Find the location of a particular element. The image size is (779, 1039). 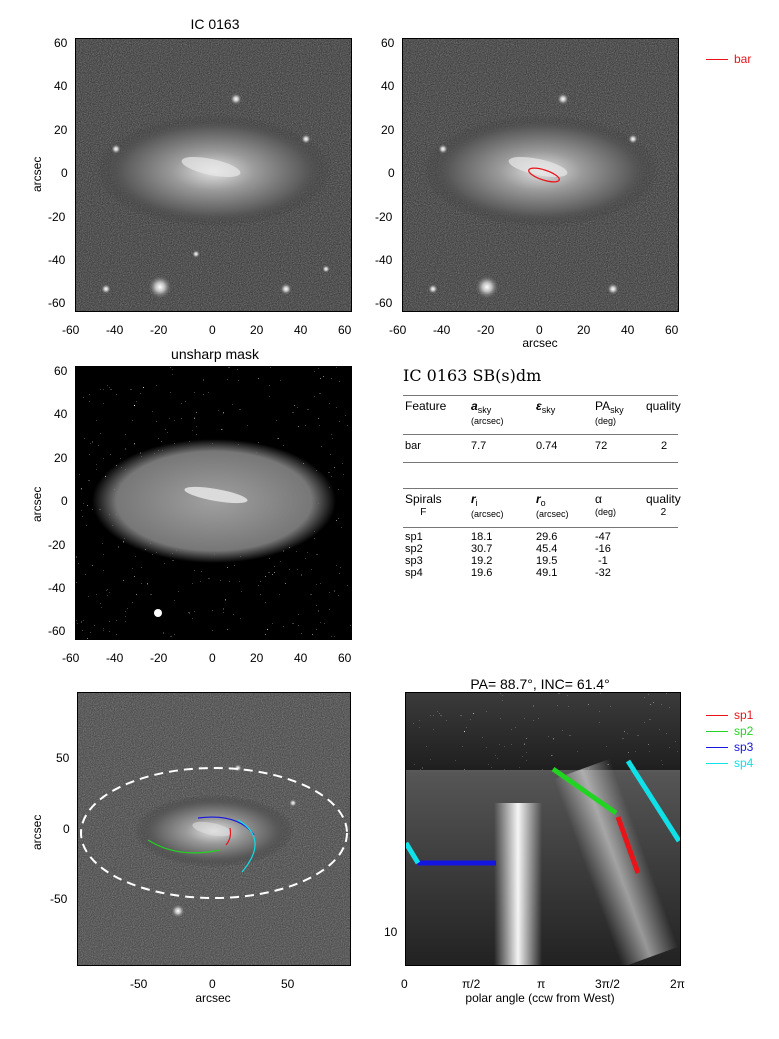

bar-ellipse is located at coordinates (544, 175).